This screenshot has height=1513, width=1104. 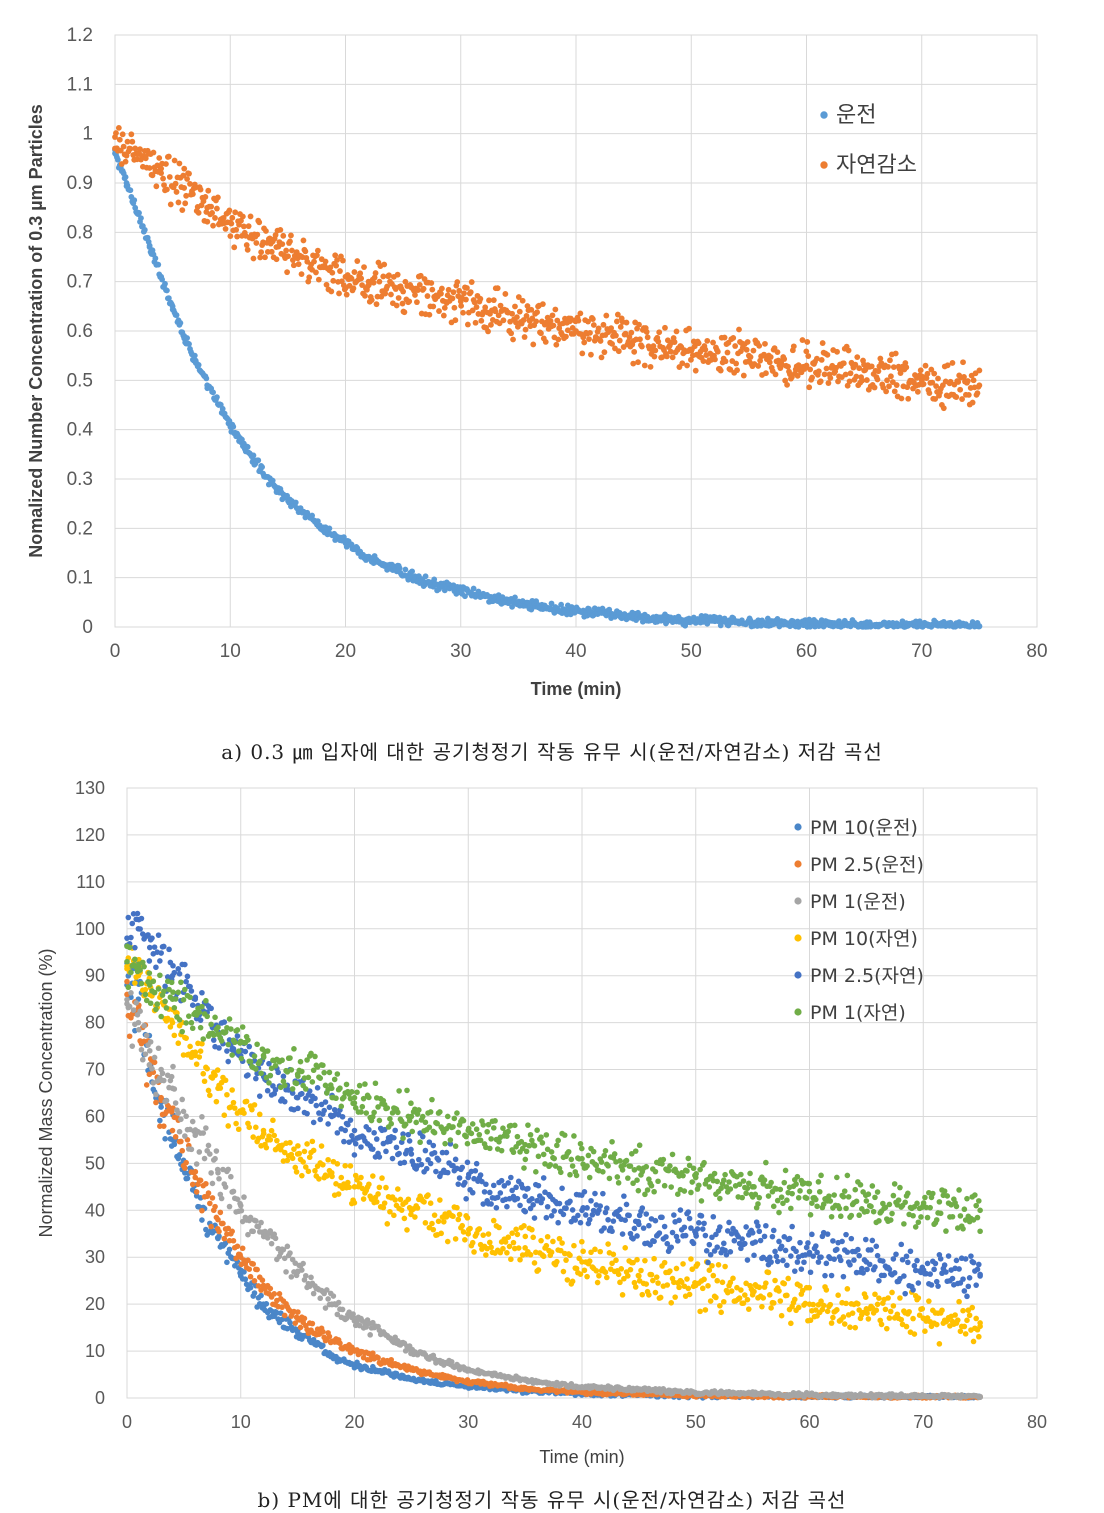 I want to click on x-tick-label: 20, so click(x=354, y=1422).